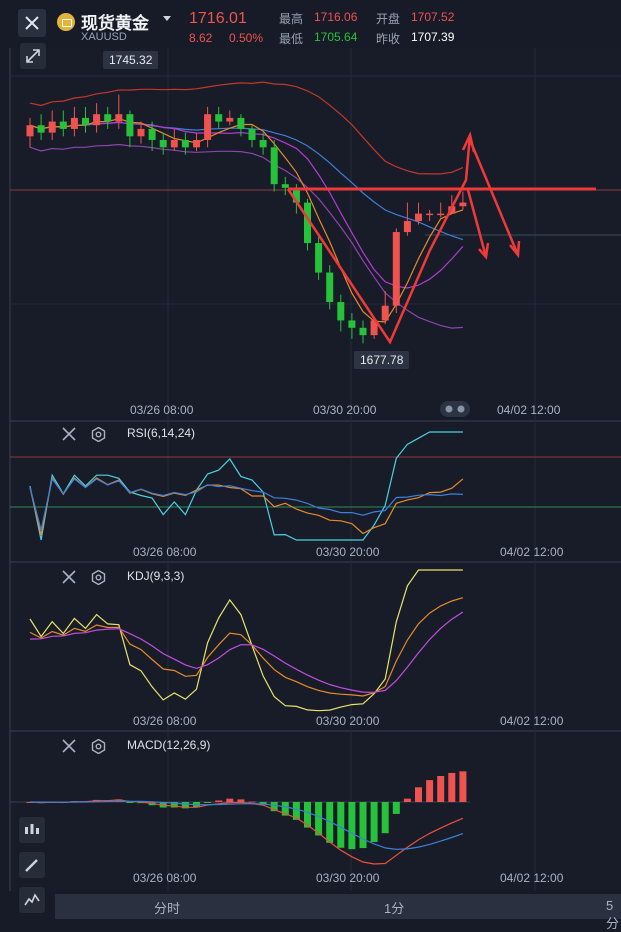 This screenshot has height=932, width=621. Describe the element at coordinates (336, 17) in the screenshot. I see `stat-value-high: 1716.06` at that location.